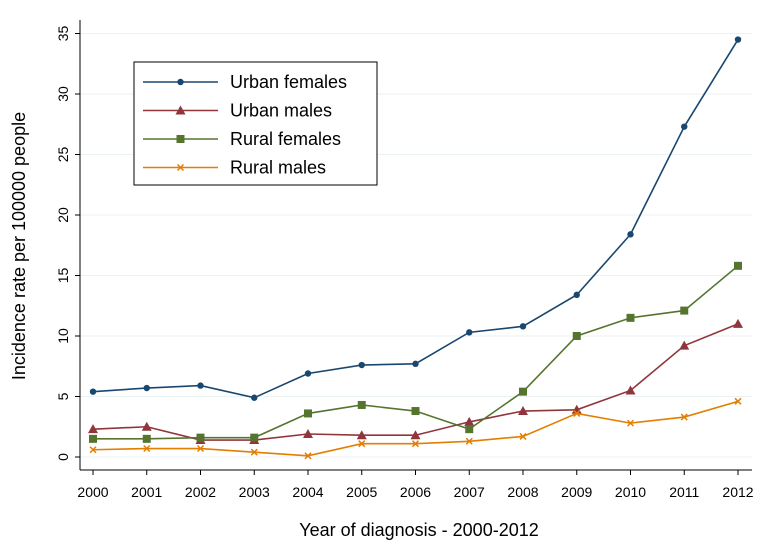  What do you see at coordinates (63, 276) in the screenshot?
I see `y-tick-label: 15` at bounding box center [63, 276].